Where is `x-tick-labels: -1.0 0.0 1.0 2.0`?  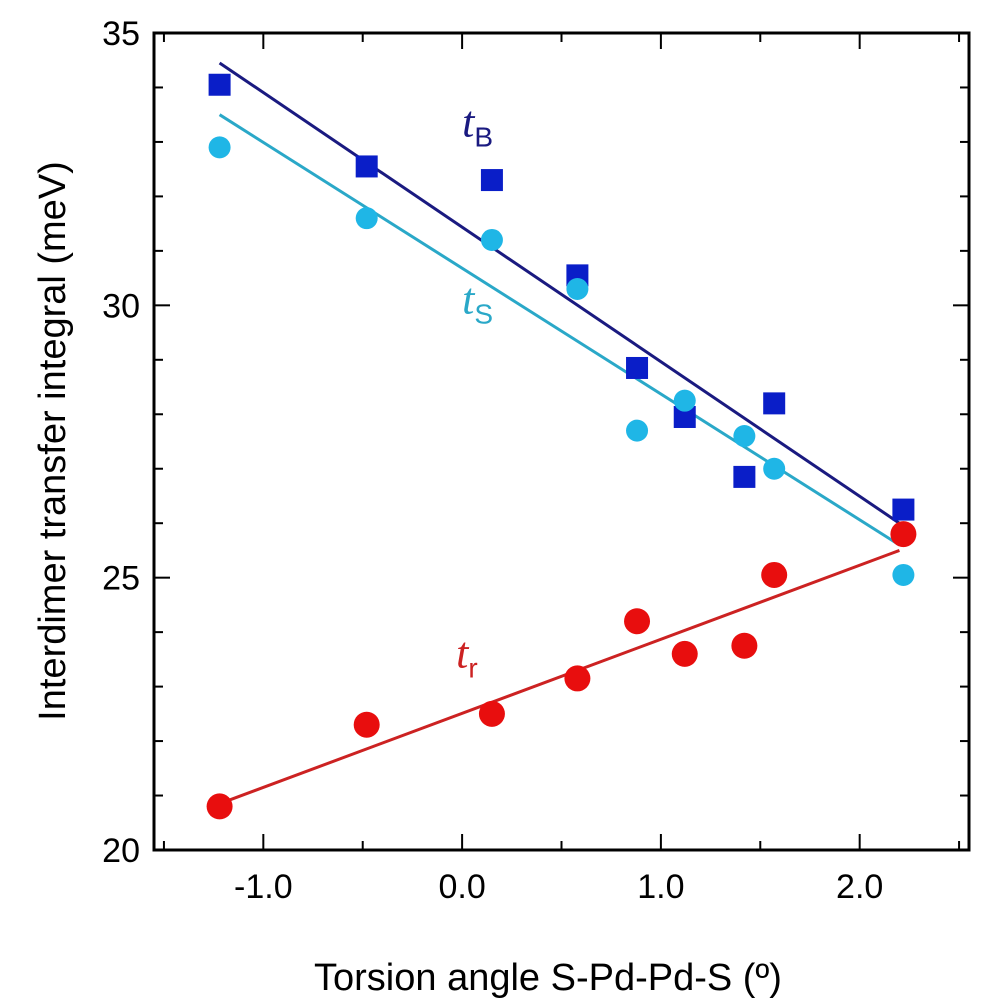 x-tick-labels: -1.0 0.0 1.0 2.0 is located at coordinates (558, 887).